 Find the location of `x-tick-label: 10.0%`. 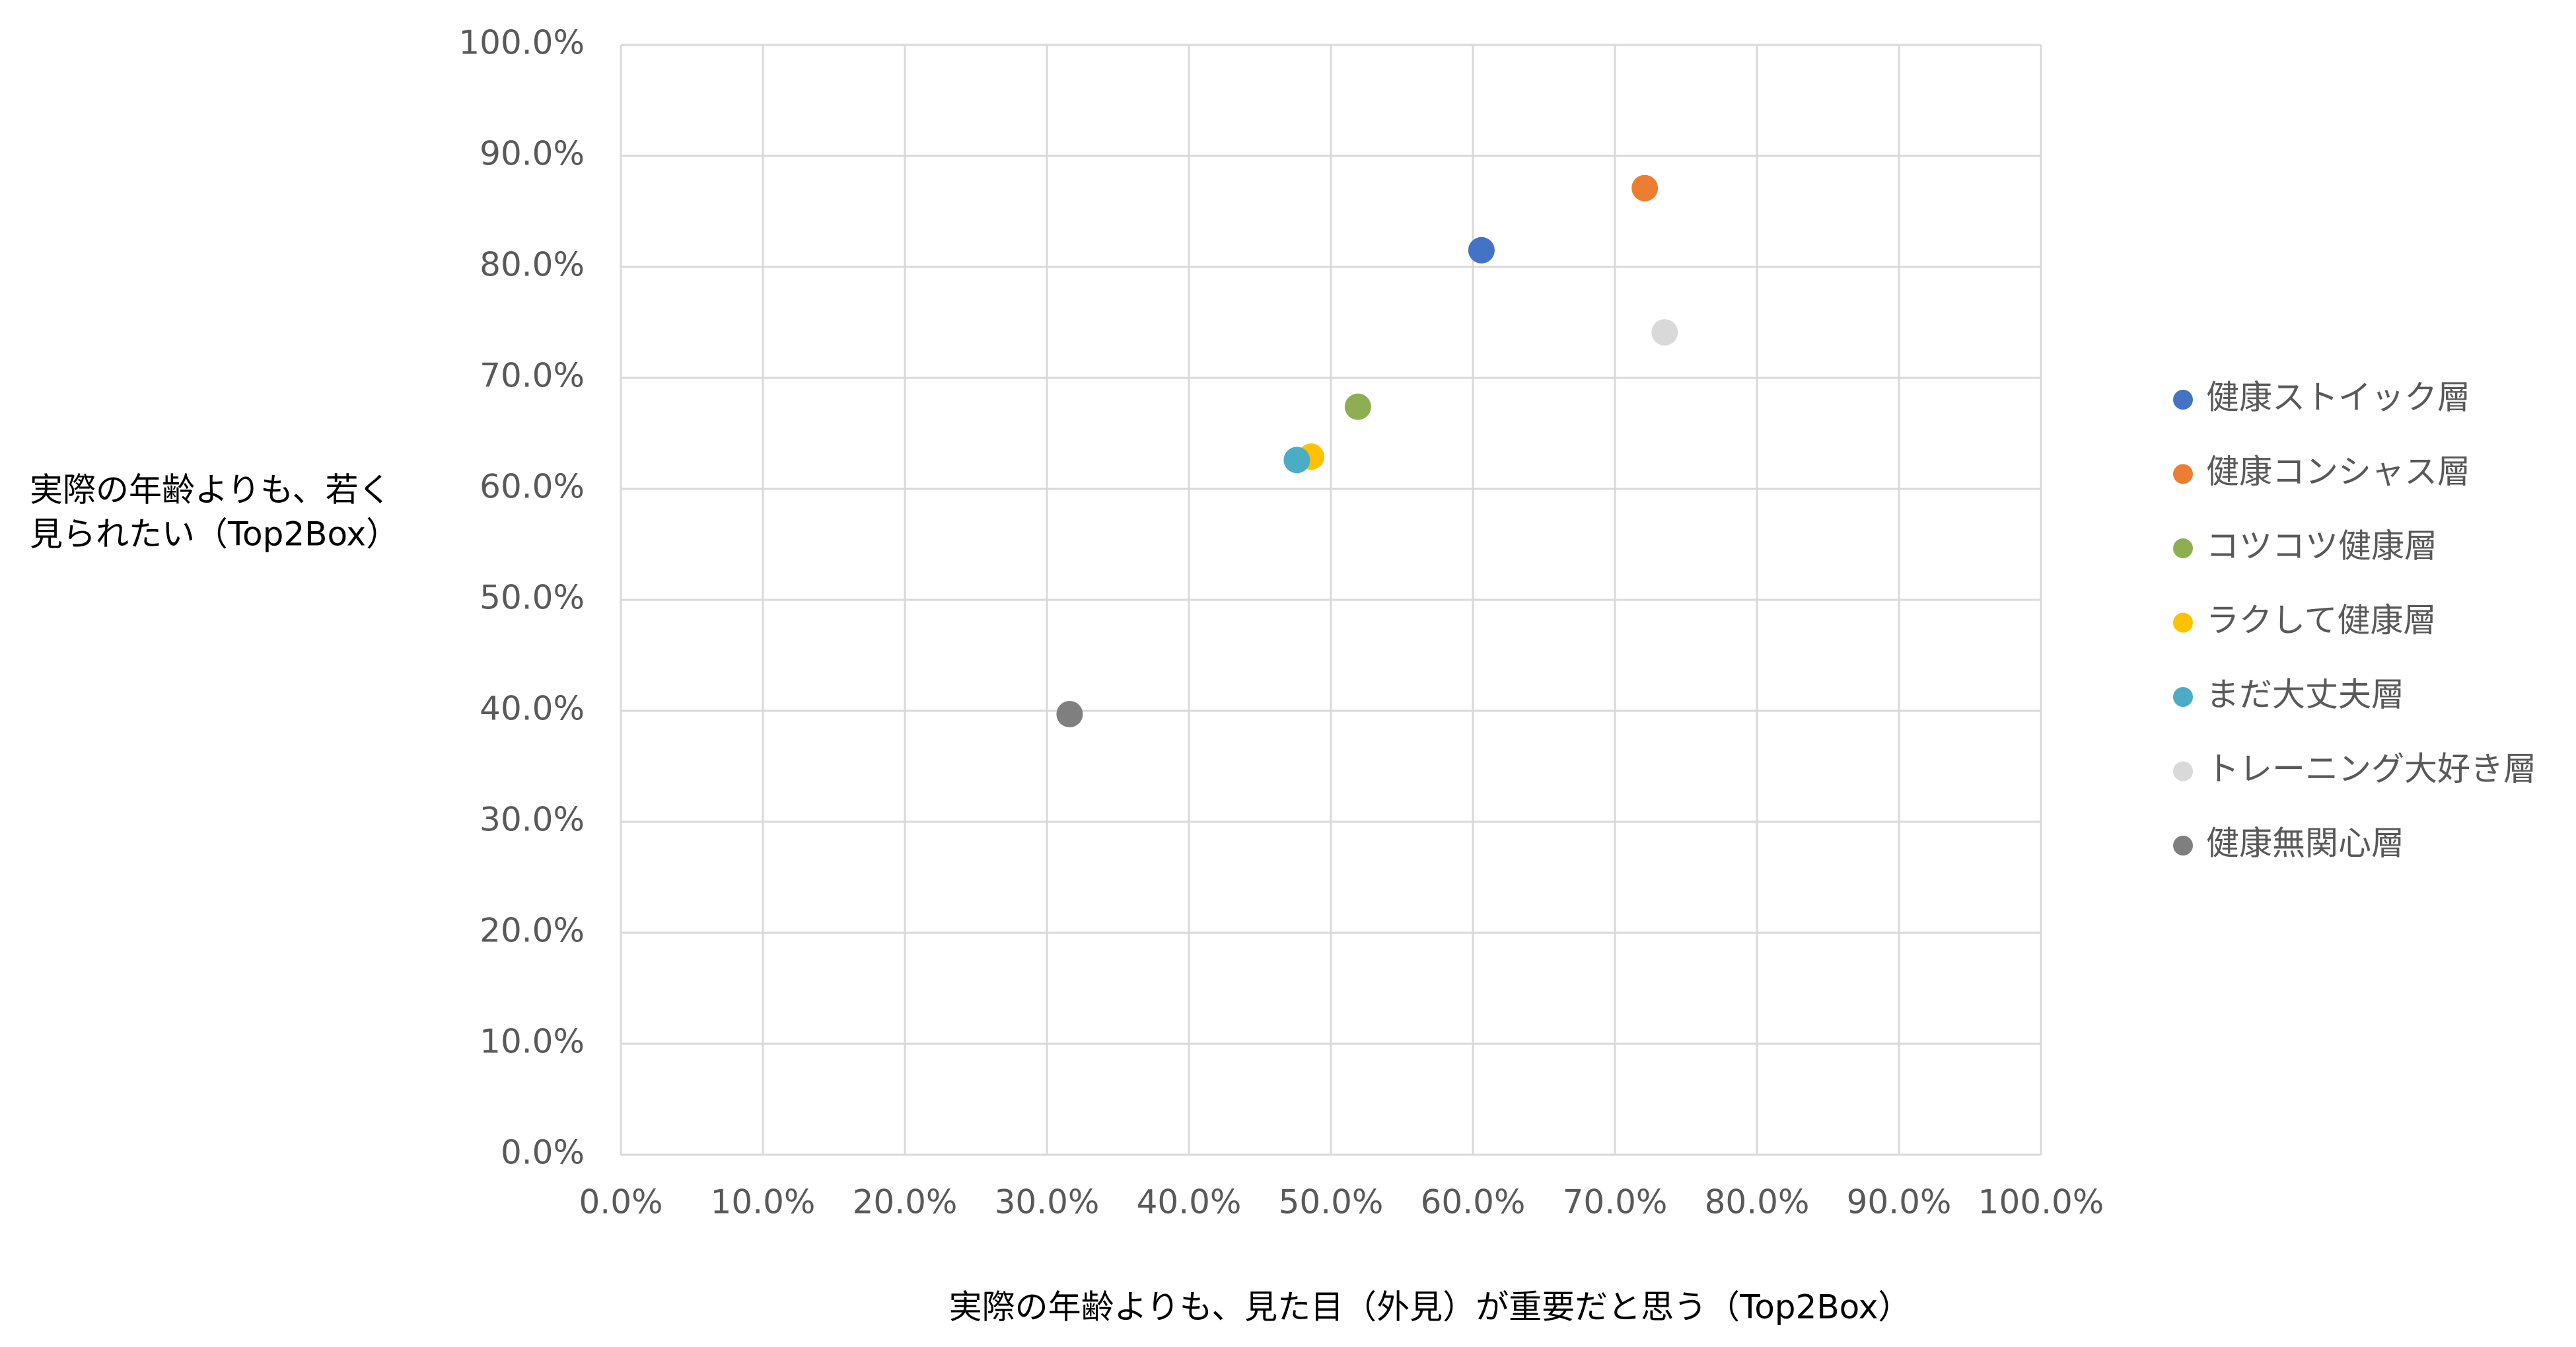

x-tick-label: 10.0% is located at coordinates (763, 1202).